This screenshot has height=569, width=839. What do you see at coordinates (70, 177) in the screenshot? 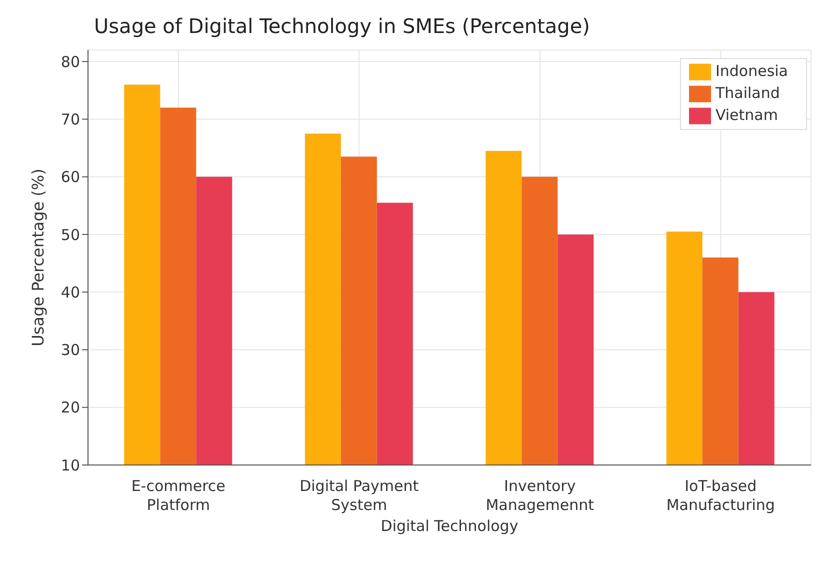
I see `y-tick-label: 60` at bounding box center [70, 177].